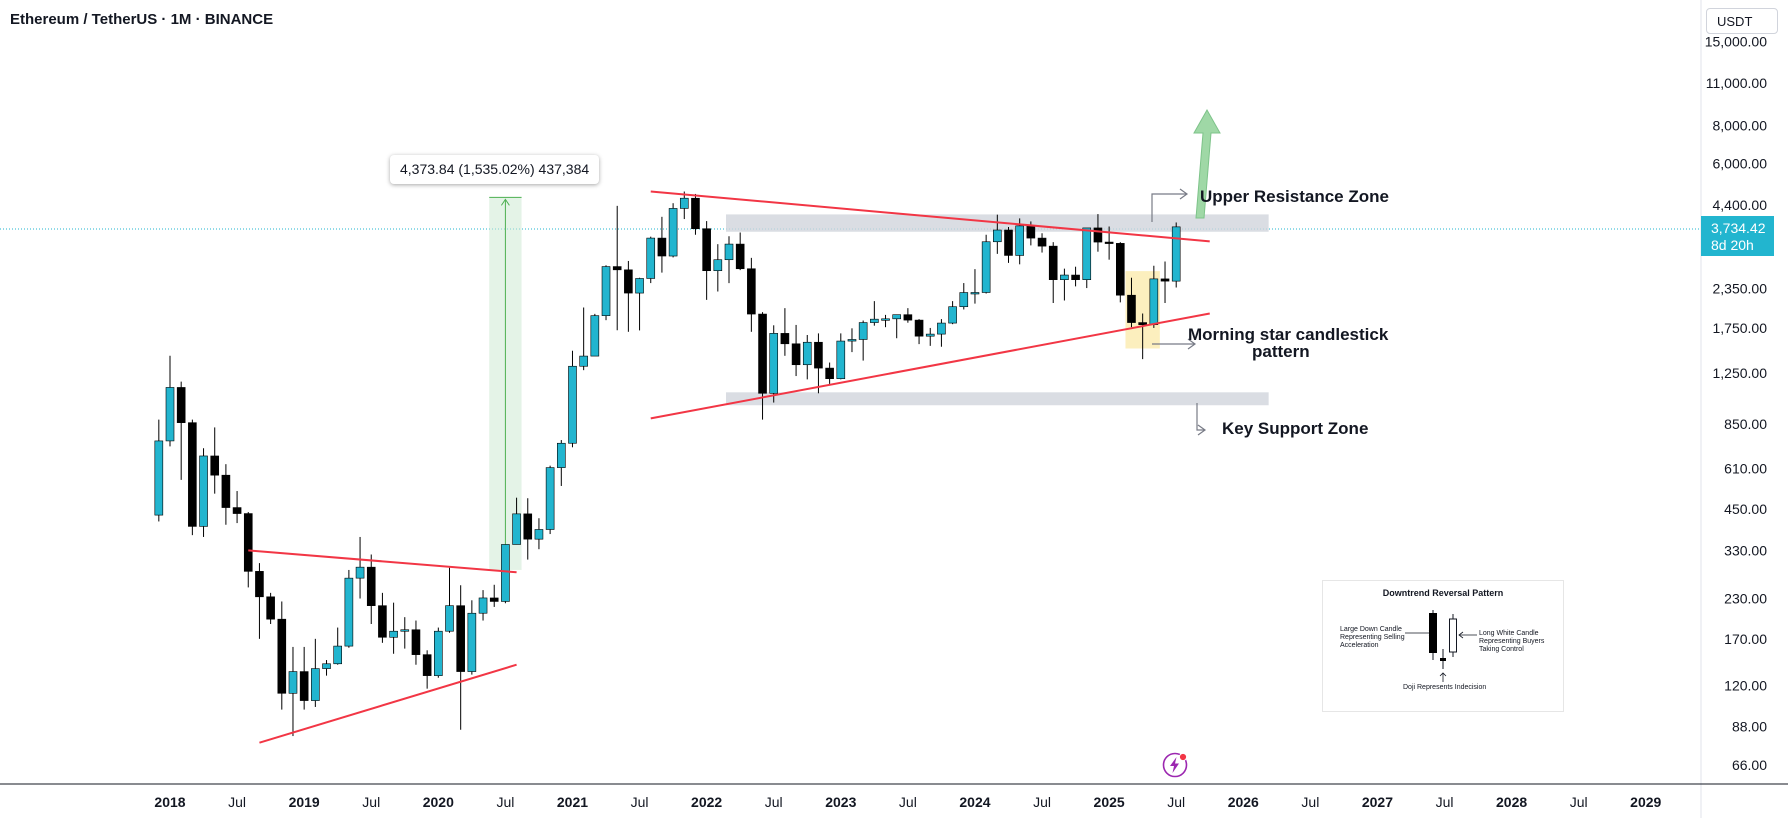  I want to click on inset-down-candle, so click(1433, 633).